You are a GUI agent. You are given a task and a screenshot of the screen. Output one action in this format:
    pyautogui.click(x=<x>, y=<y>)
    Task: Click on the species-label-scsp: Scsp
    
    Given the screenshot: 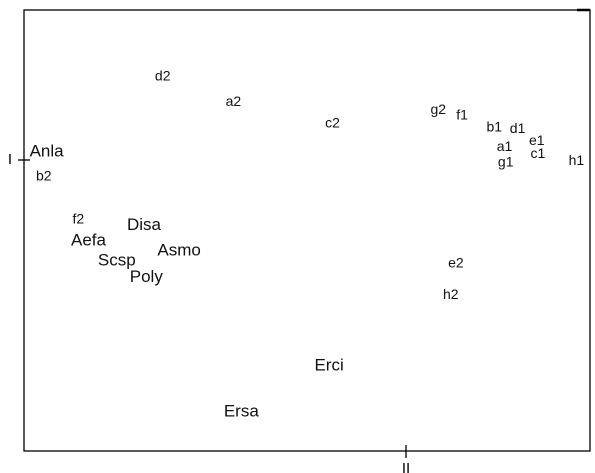 What is the action you would take?
    pyautogui.click(x=117, y=259)
    